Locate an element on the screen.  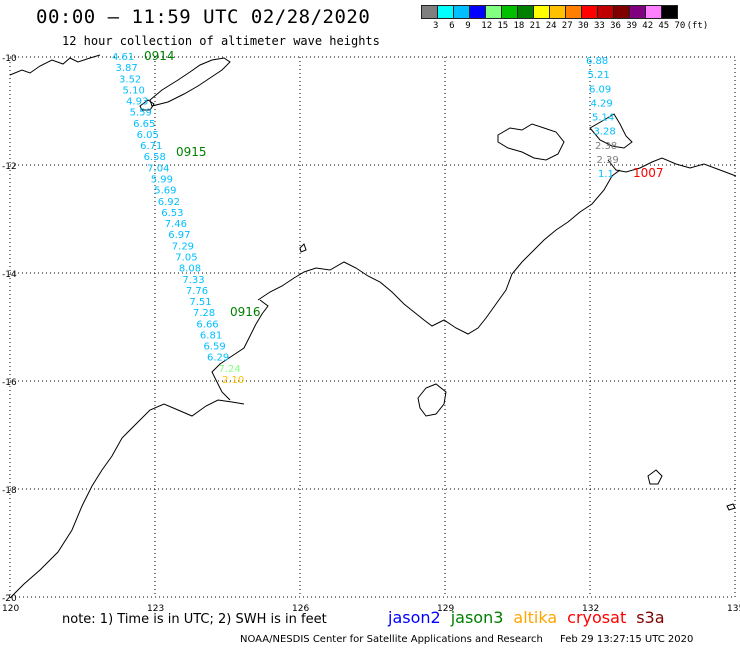
track-time-label: 0915 is located at coordinates (191, 152).